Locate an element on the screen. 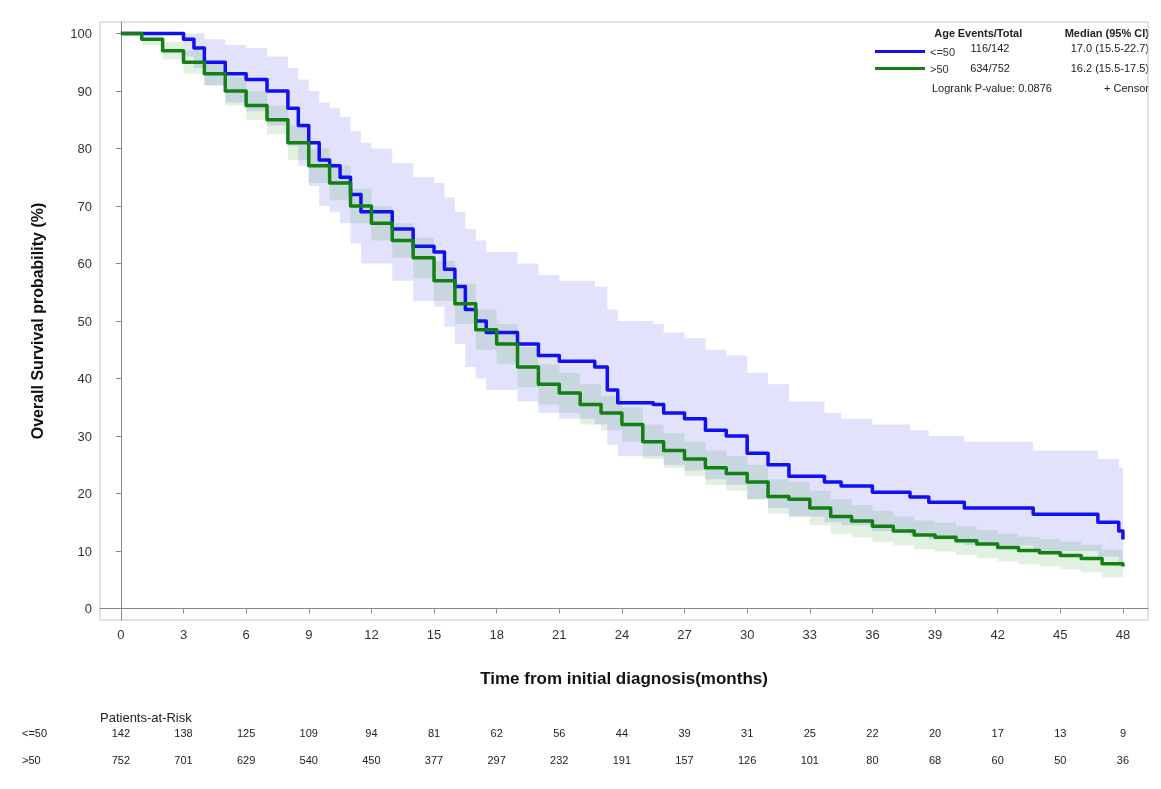  y-tick-label: 30 is located at coordinates (84, 436).